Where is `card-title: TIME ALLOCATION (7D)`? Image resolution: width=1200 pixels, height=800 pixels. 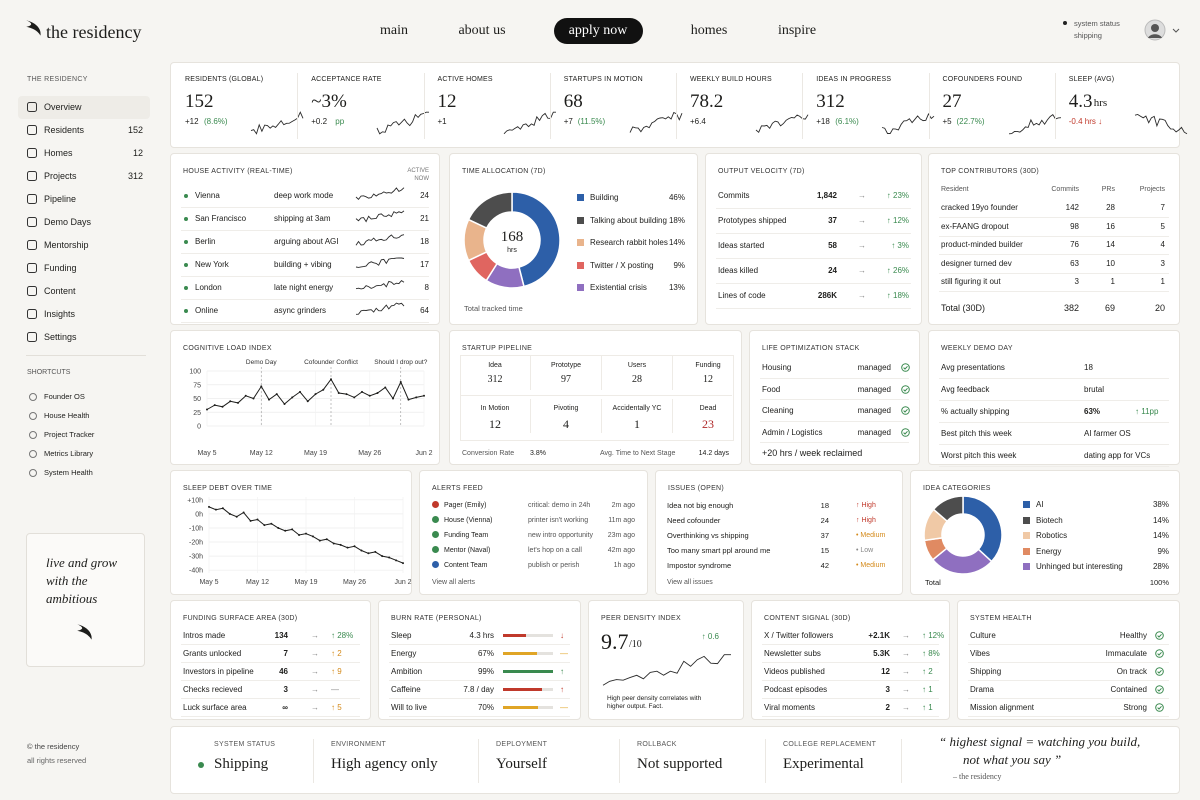
card-title: TIME ALLOCATION (7D) is located at coordinates (504, 171).